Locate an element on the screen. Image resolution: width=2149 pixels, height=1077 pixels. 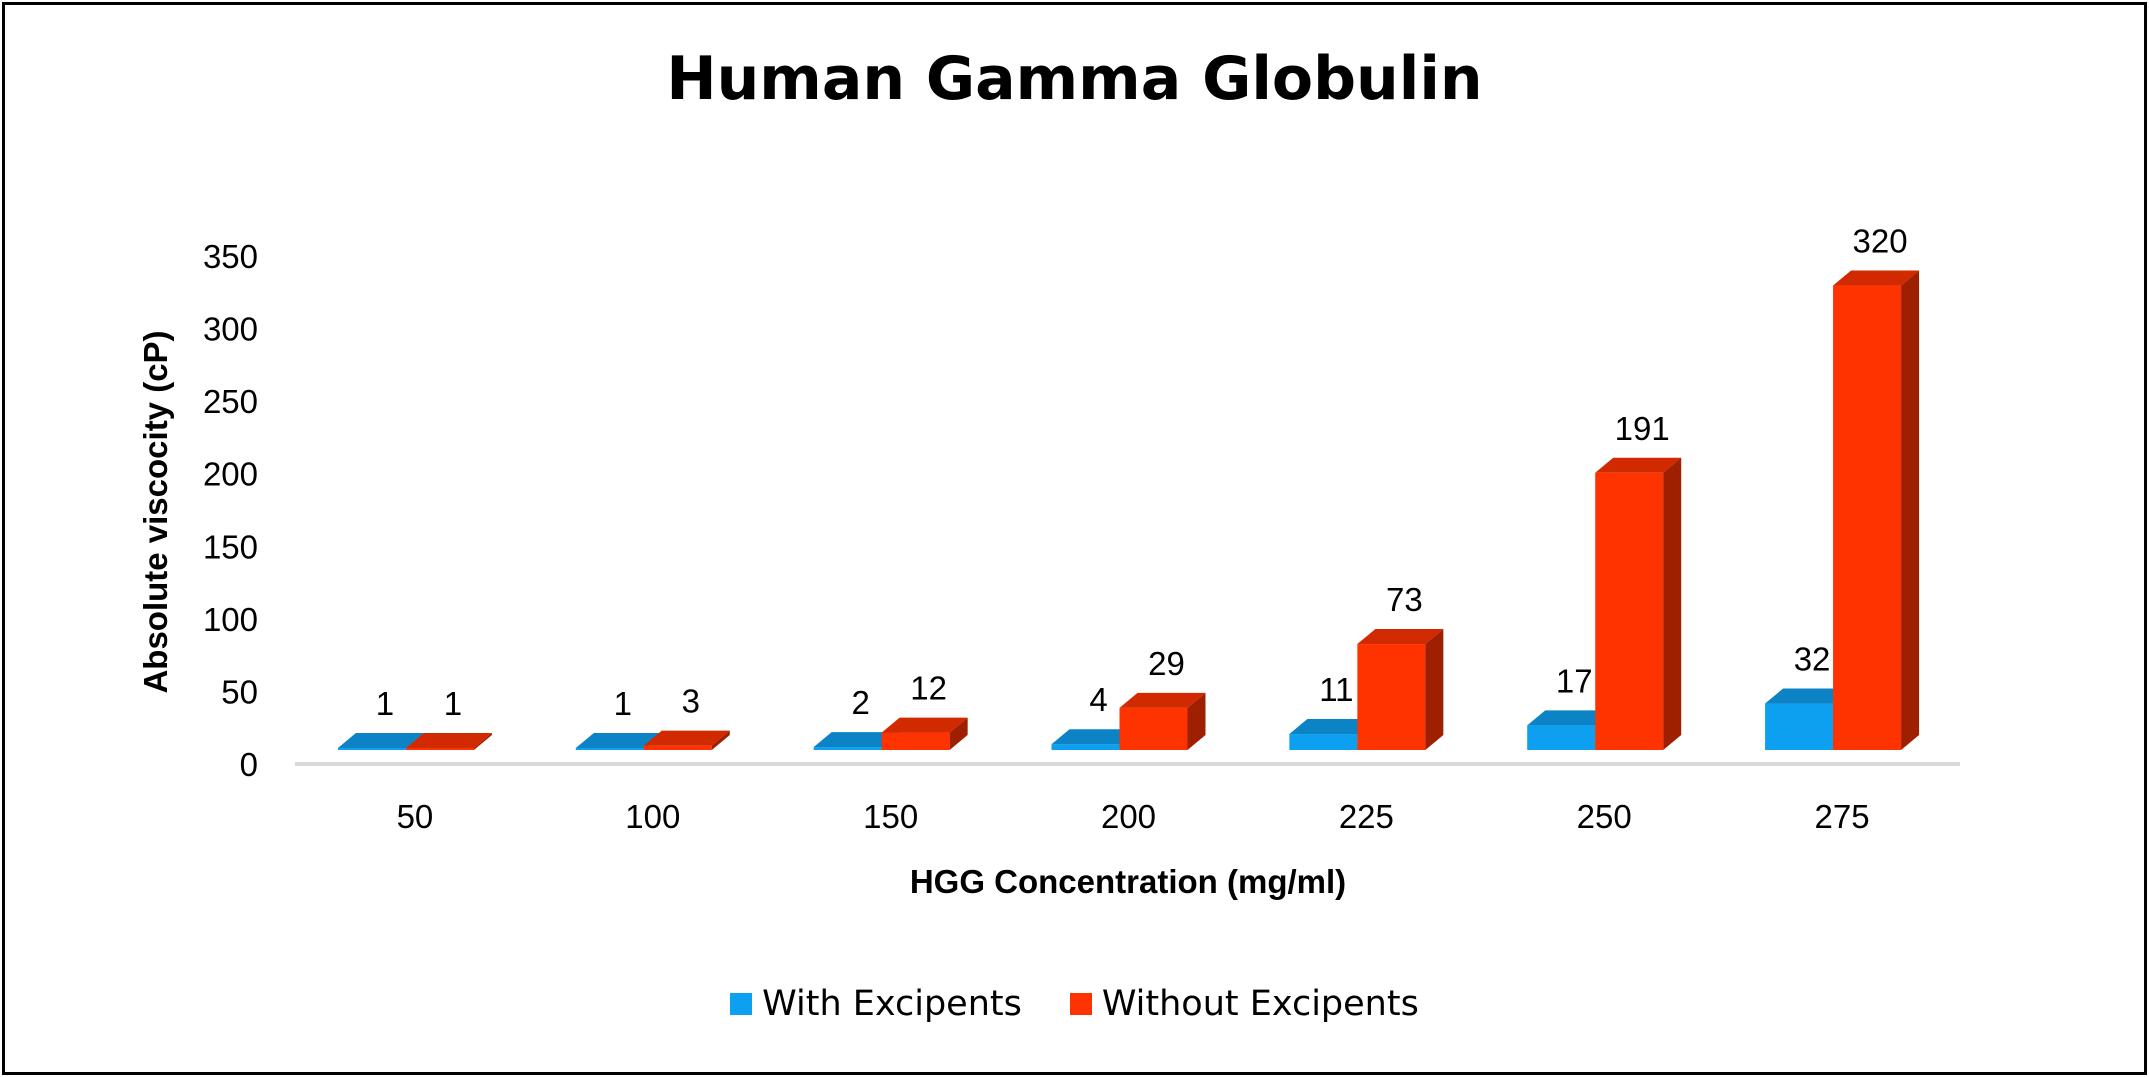
data-label: 2 is located at coordinates (860, 702).